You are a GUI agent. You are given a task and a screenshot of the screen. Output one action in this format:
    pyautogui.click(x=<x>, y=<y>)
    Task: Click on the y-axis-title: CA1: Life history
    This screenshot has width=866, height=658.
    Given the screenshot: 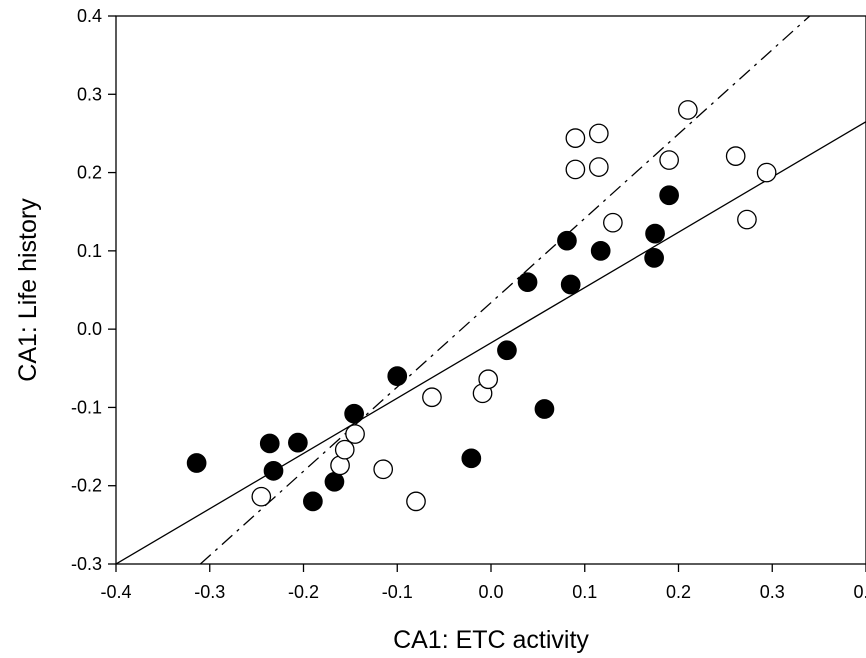 What is the action you would take?
    pyautogui.click(x=28, y=290)
    